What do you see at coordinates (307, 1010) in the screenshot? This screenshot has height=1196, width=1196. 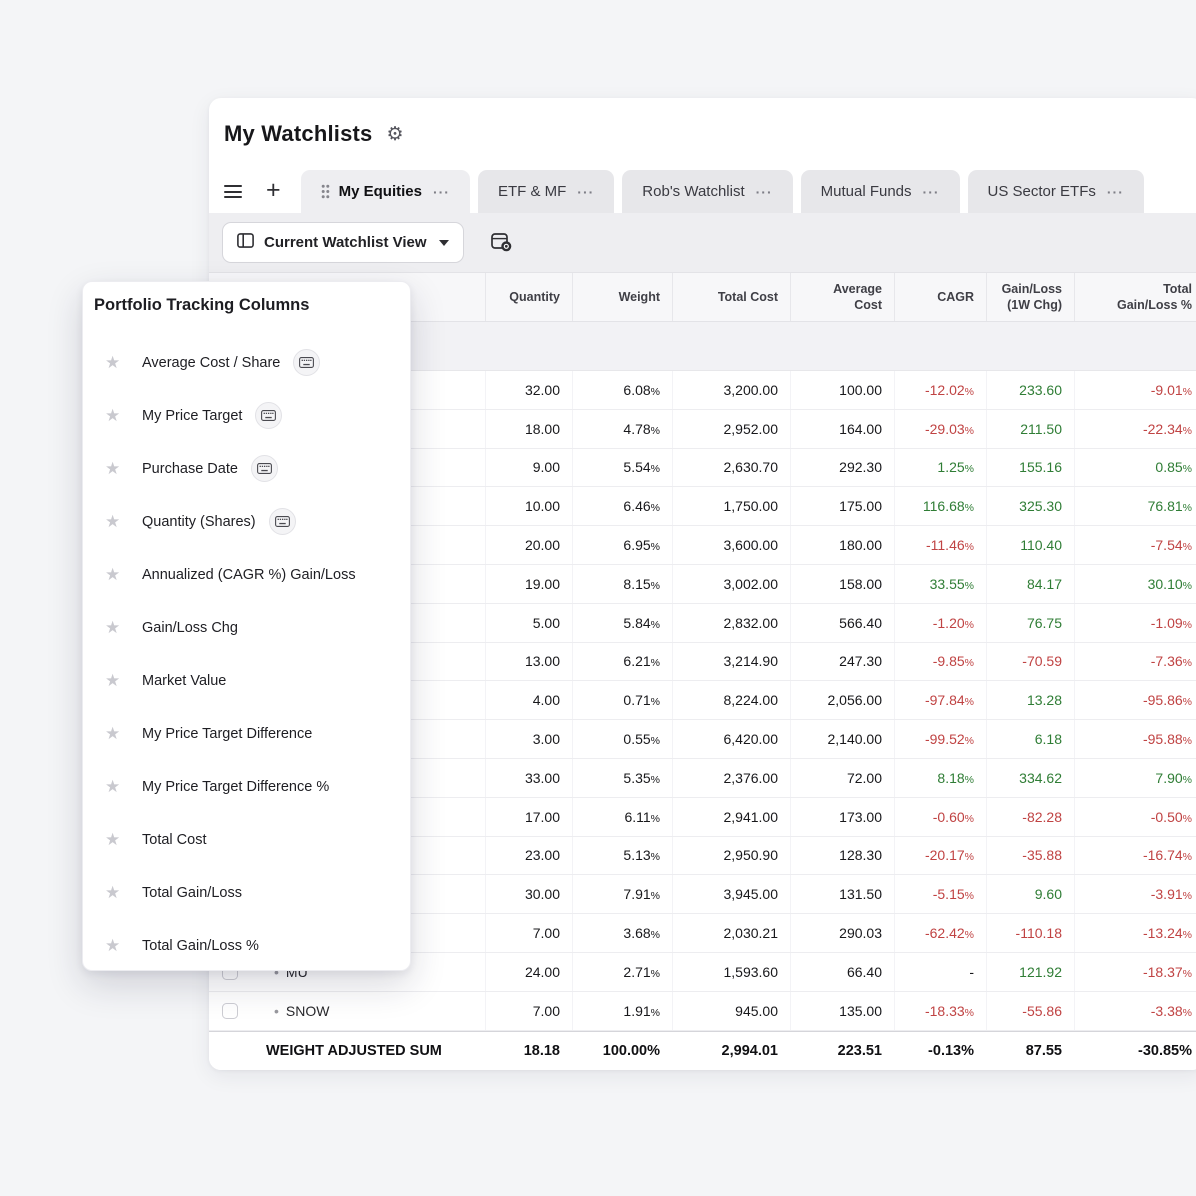 I see `symbol-label: SNOW` at bounding box center [307, 1010].